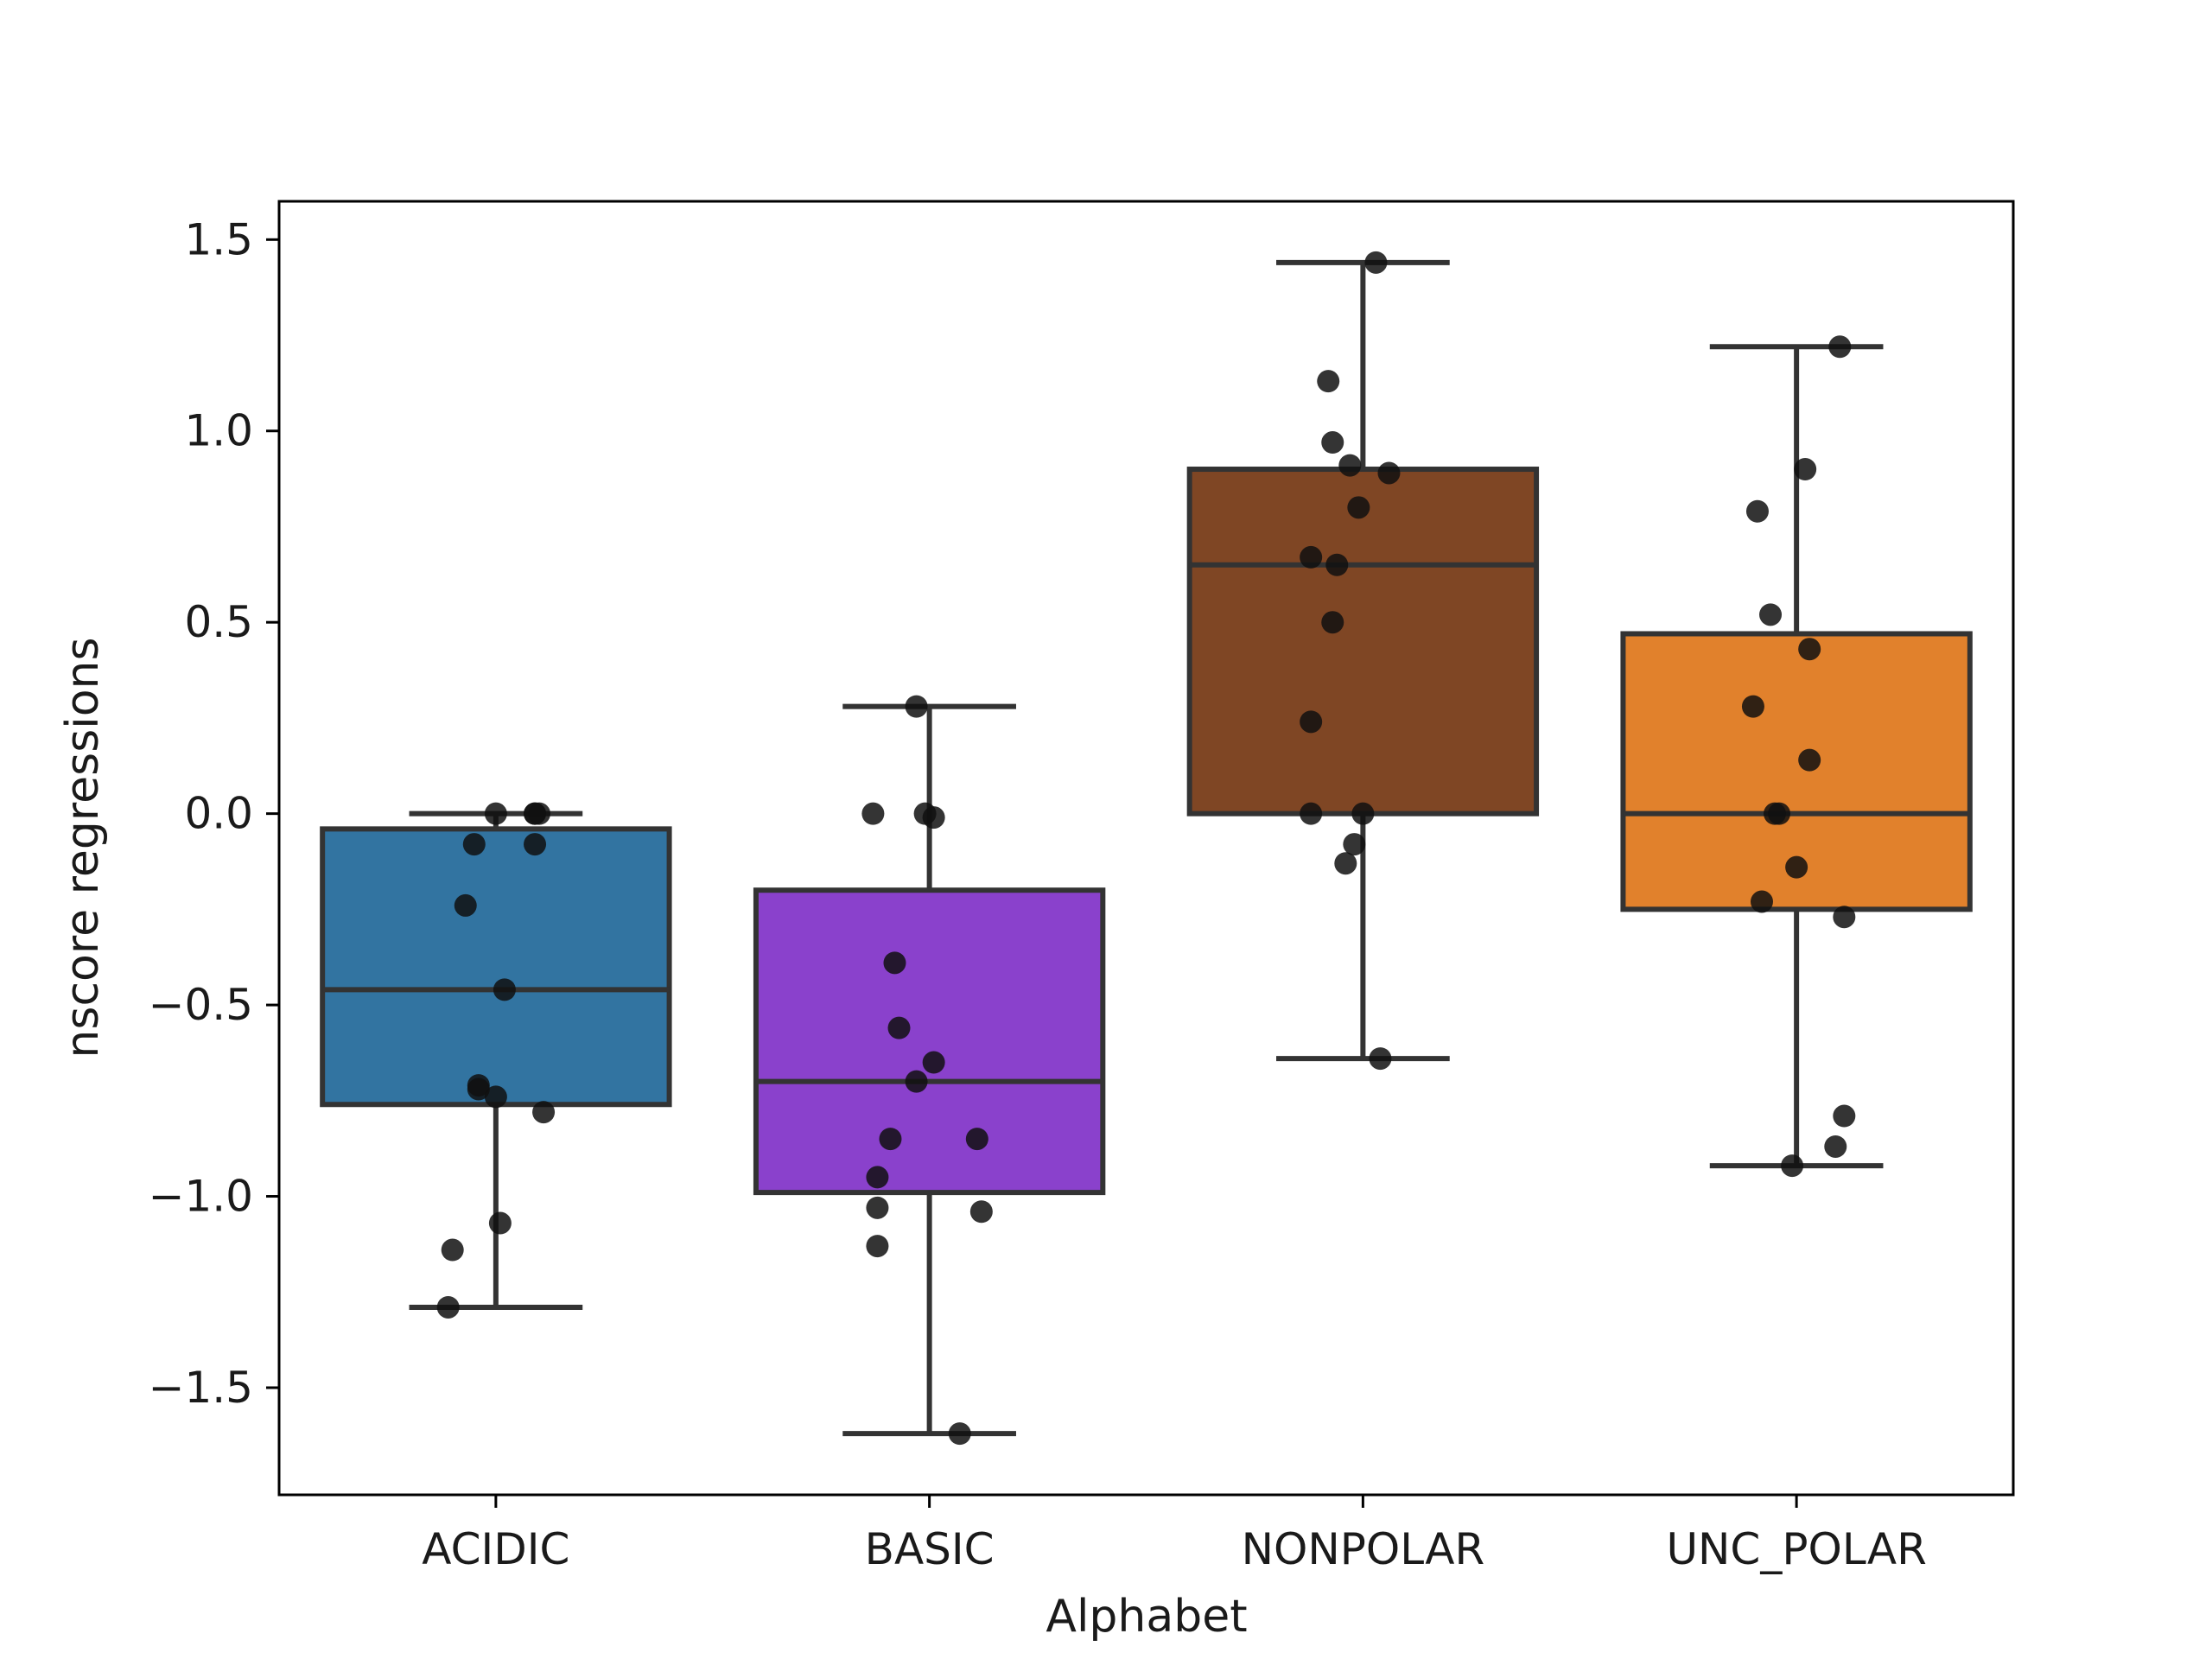 This screenshot has width=2212, height=1659. I want to click on y-tick-label: 1.0, so click(218, 431).